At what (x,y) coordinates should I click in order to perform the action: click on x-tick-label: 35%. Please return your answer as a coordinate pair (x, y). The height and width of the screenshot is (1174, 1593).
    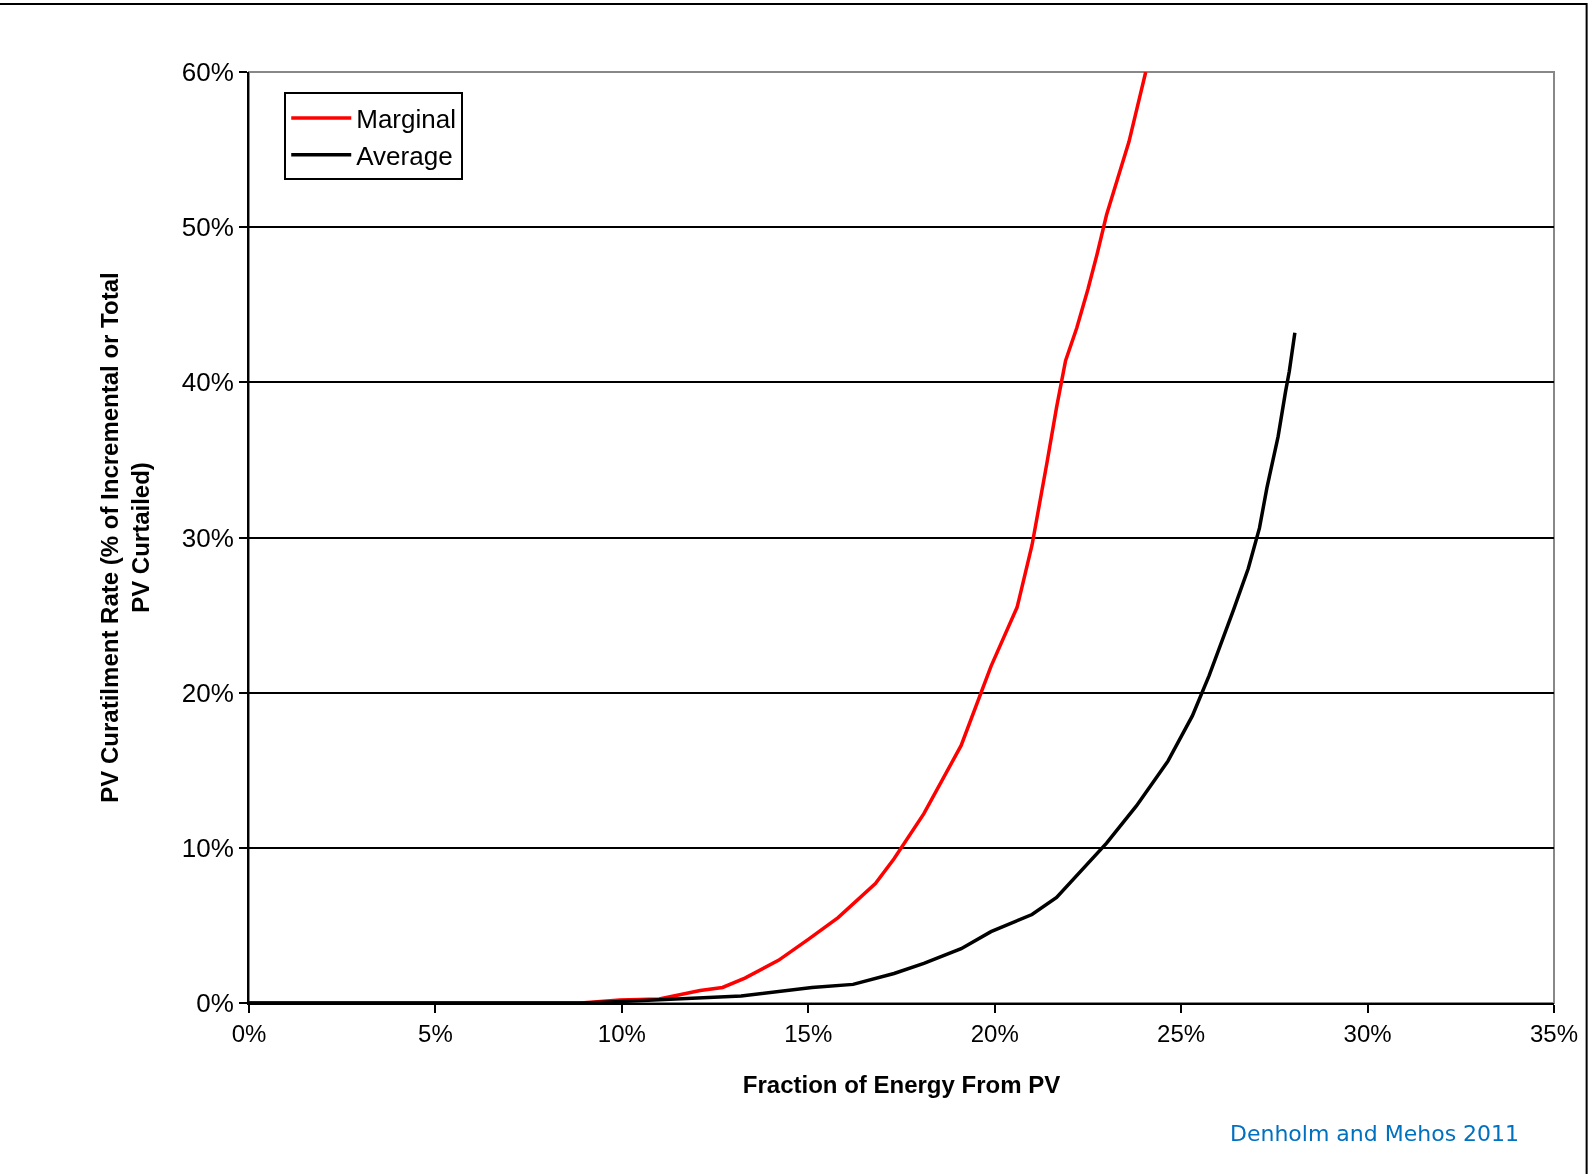
    Looking at the image, I should click on (1554, 1033).